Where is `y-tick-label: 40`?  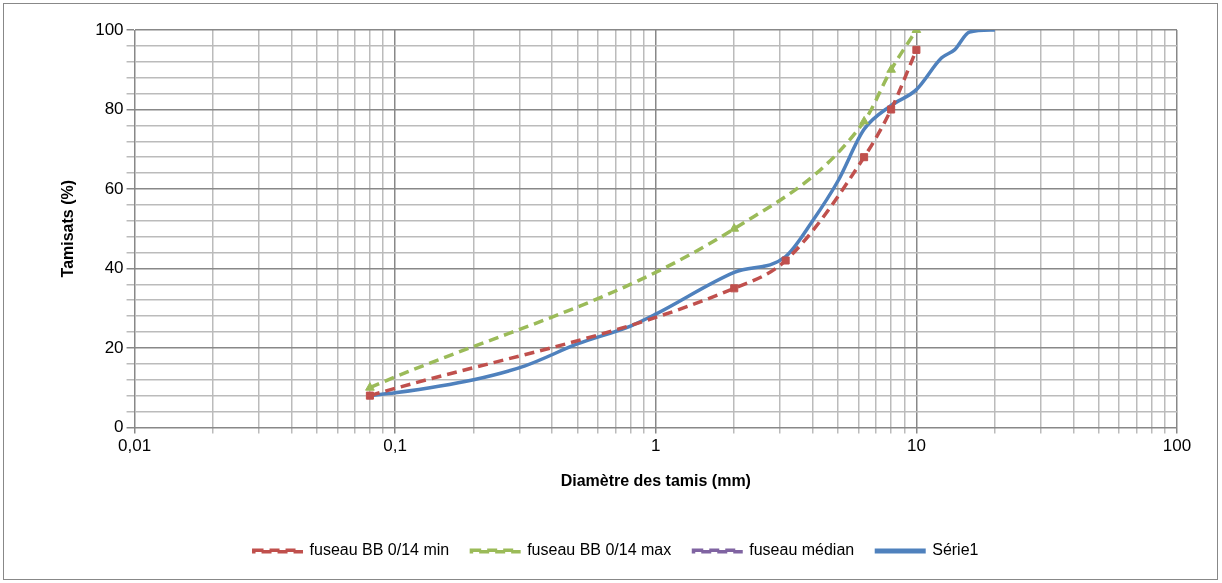 y-tick-label: 40 is located at coordinates (114, 268).